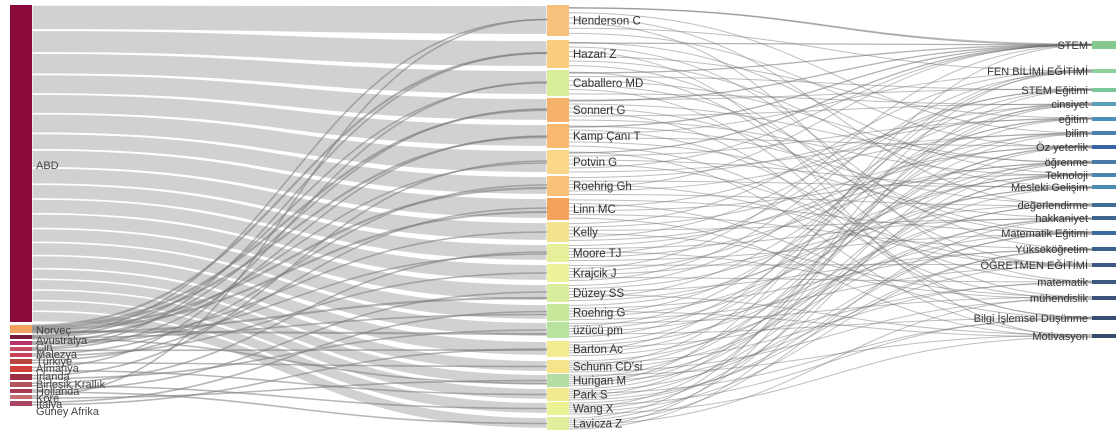 This screenshot has width=1118, height=433. Describe the element at coordinates (21, 361) in the screenshot. I see `country-node-almanya` at that location.